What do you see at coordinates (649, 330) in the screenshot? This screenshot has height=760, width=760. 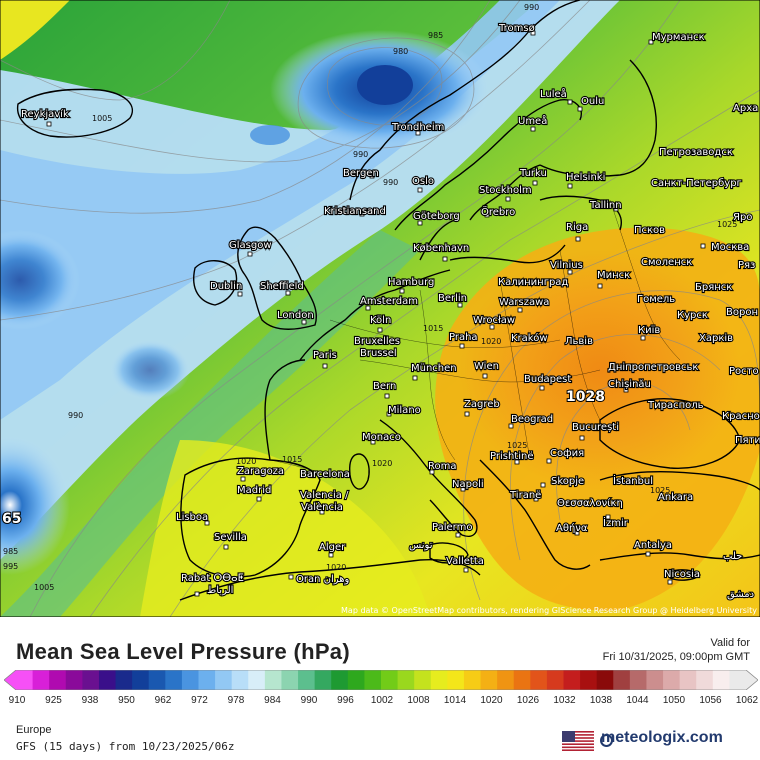 I see `city-label: Київ` at bounding box center [649, 330].